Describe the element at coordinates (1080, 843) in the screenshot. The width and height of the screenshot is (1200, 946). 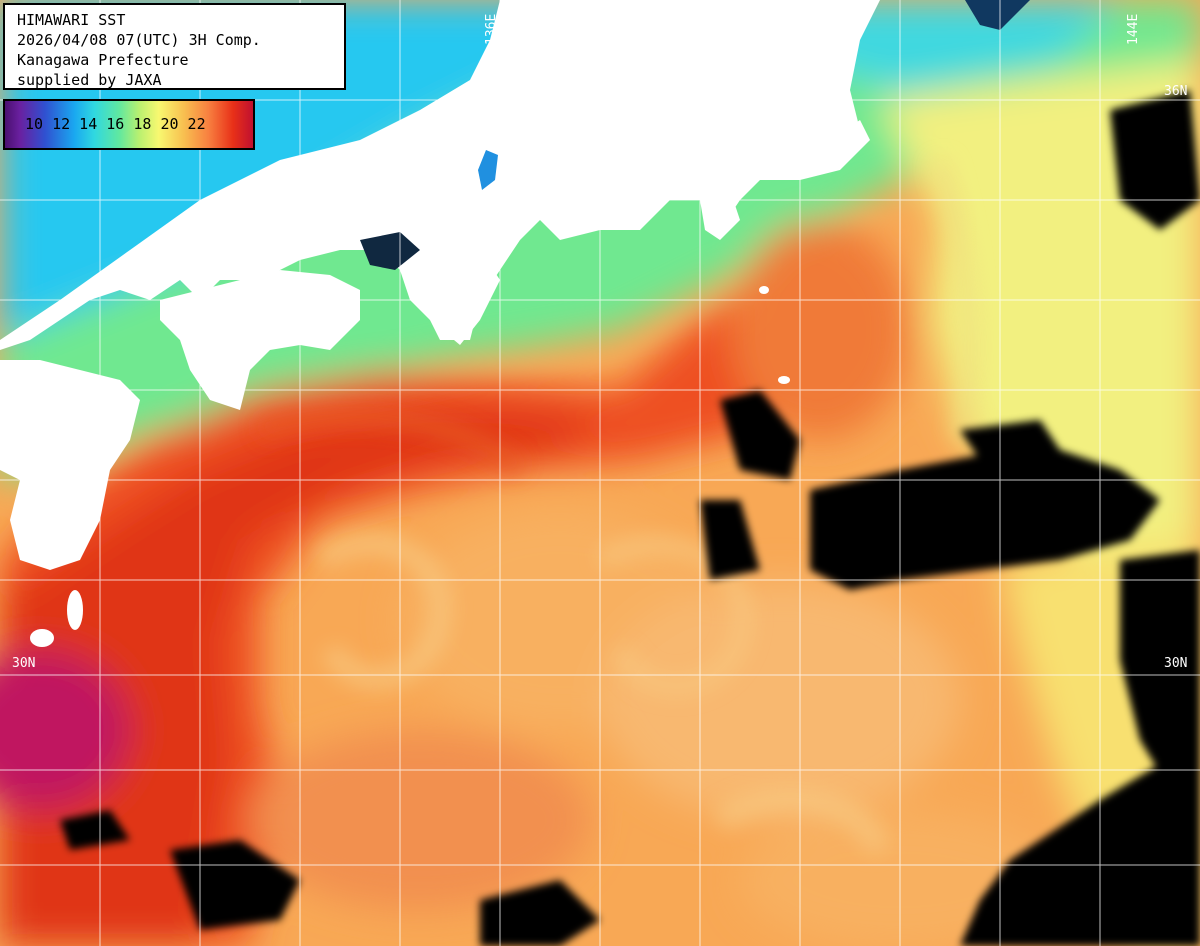
I see `cloud-se` at that location.